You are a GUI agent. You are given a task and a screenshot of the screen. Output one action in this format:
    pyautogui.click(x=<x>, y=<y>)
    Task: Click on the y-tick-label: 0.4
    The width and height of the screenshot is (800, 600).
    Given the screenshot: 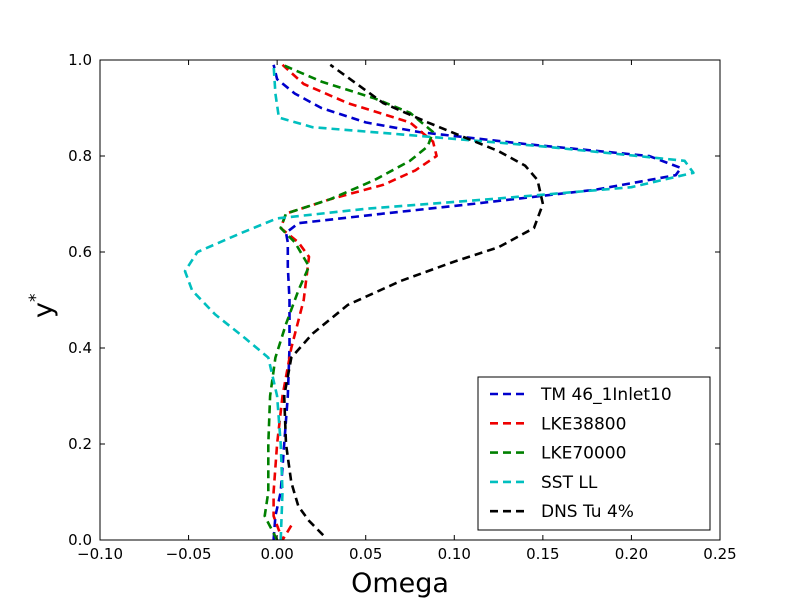 What is the action you would take?
    pyautogui.click(x=80, y=348)
    